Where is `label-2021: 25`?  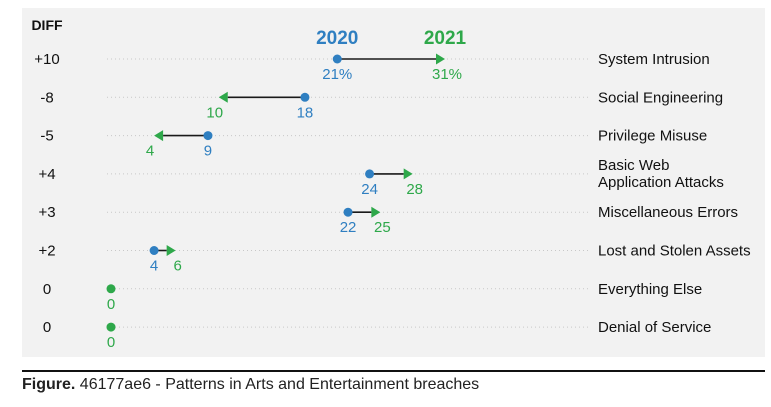 label-2021: 25 is located at coordinates (382, 227).